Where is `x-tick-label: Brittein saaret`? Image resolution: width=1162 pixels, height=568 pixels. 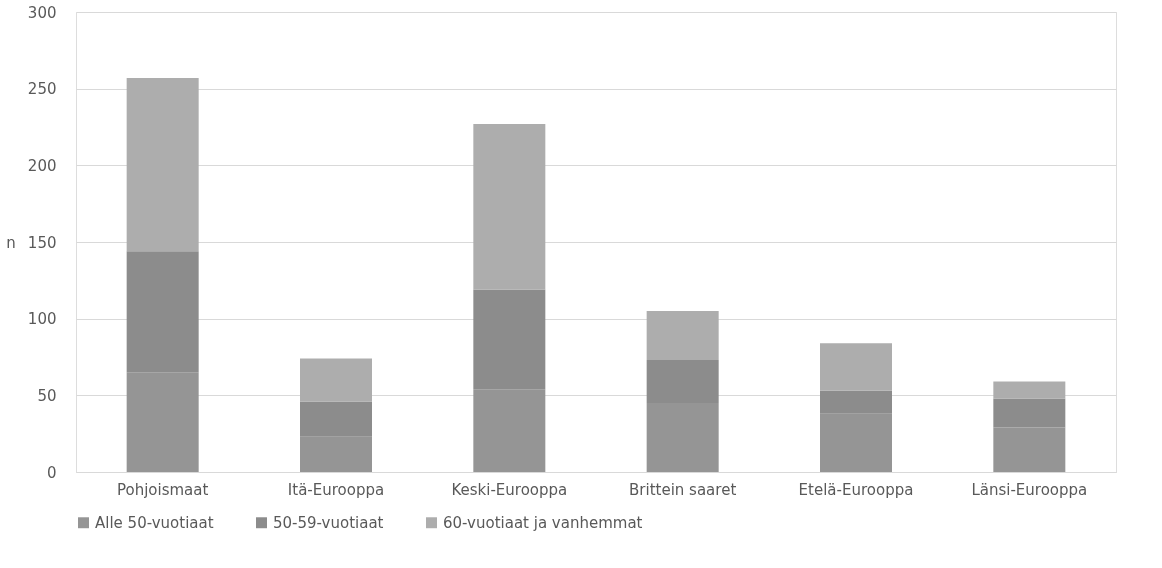 x-tick-label: Brittein saaret is located at coordinates (683, 489).